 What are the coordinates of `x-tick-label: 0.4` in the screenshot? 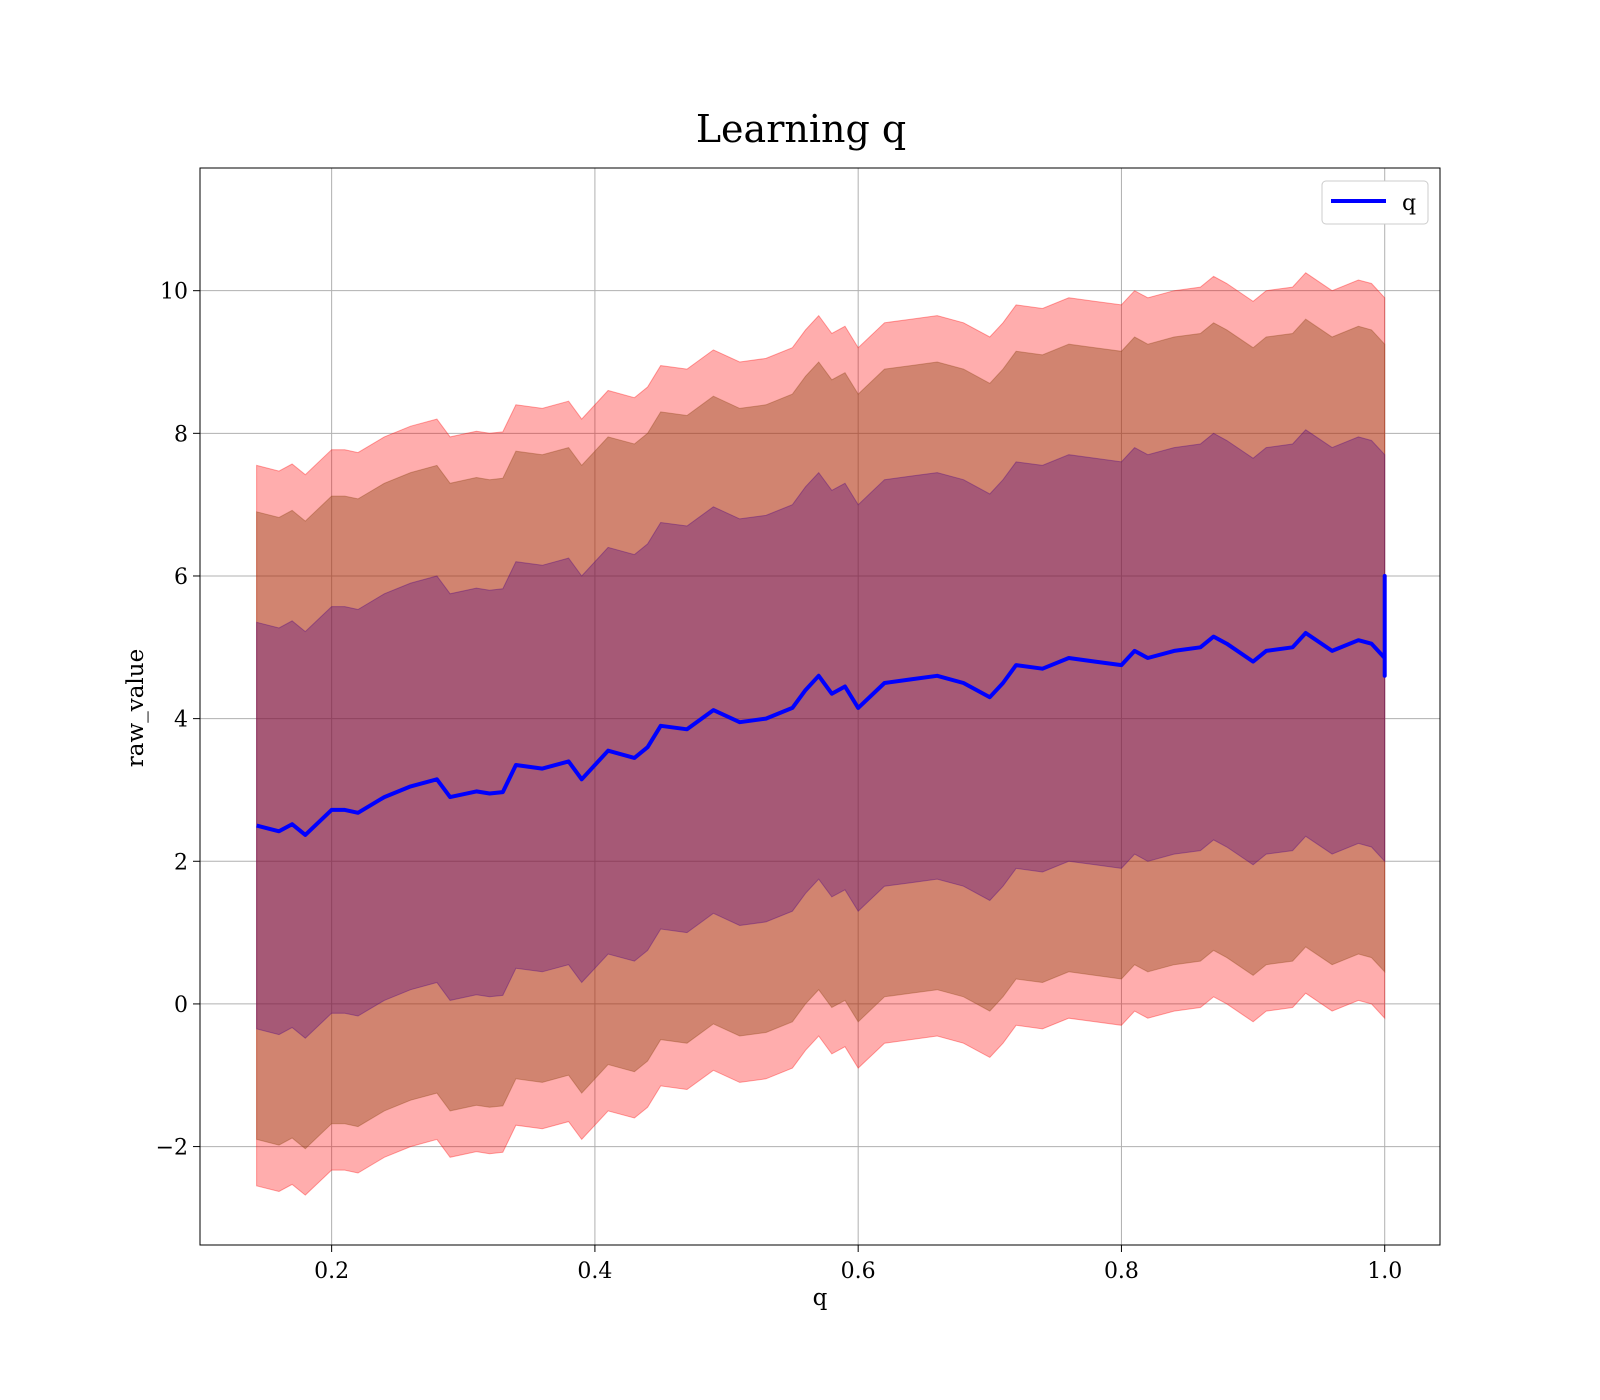 It's located at (594, 1271).